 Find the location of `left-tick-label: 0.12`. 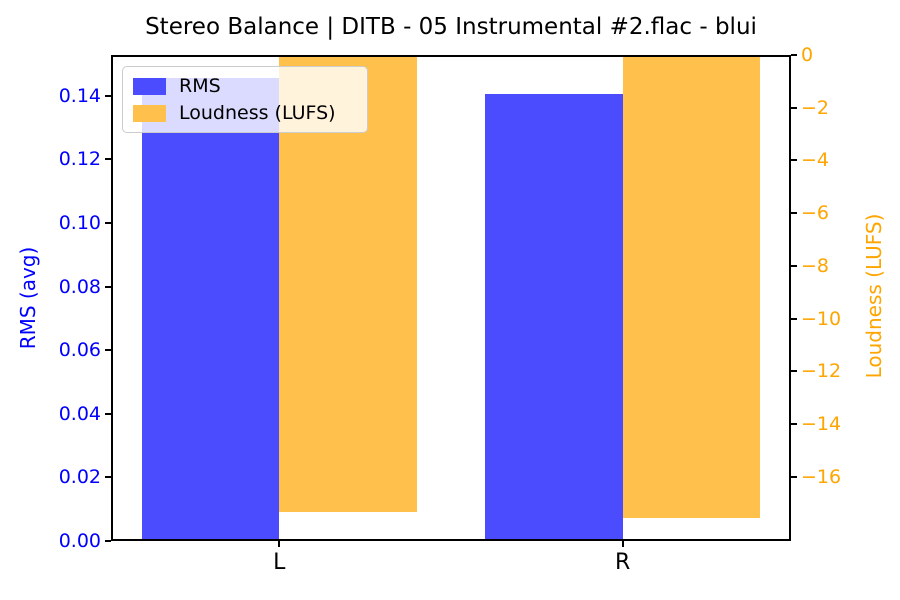

left-tick-label: 0.12 is located at coordinates (79, 159).